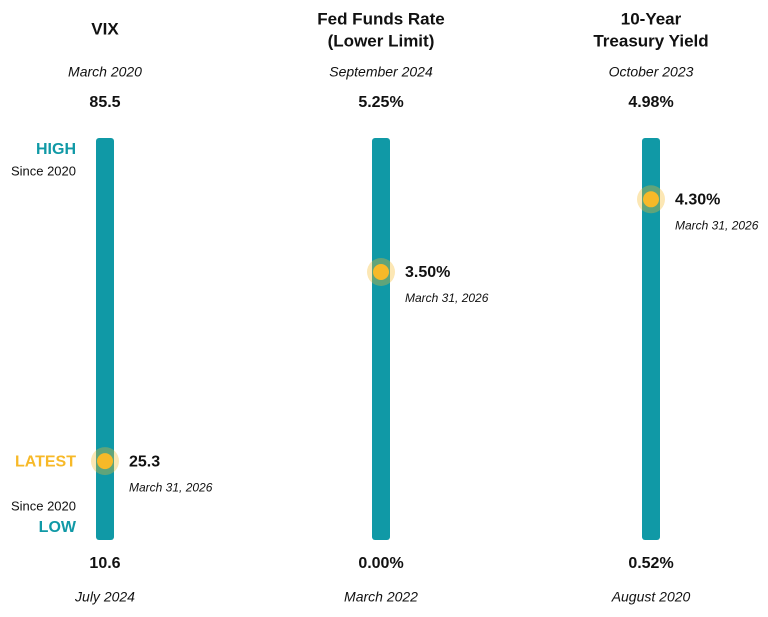 The width and height of the screenshot is (768, 617). What do you see at coordinates (43, 505) in the screenshot?
I see `low-note: Since 2020` at bounding box center [43, 505].